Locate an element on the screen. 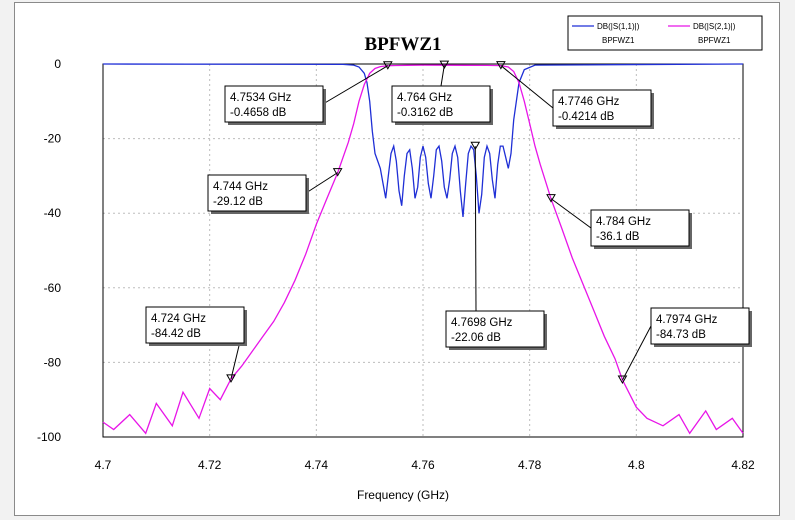  marker-frequency: 4.7746 GHz is located at coordinates (589, 102).